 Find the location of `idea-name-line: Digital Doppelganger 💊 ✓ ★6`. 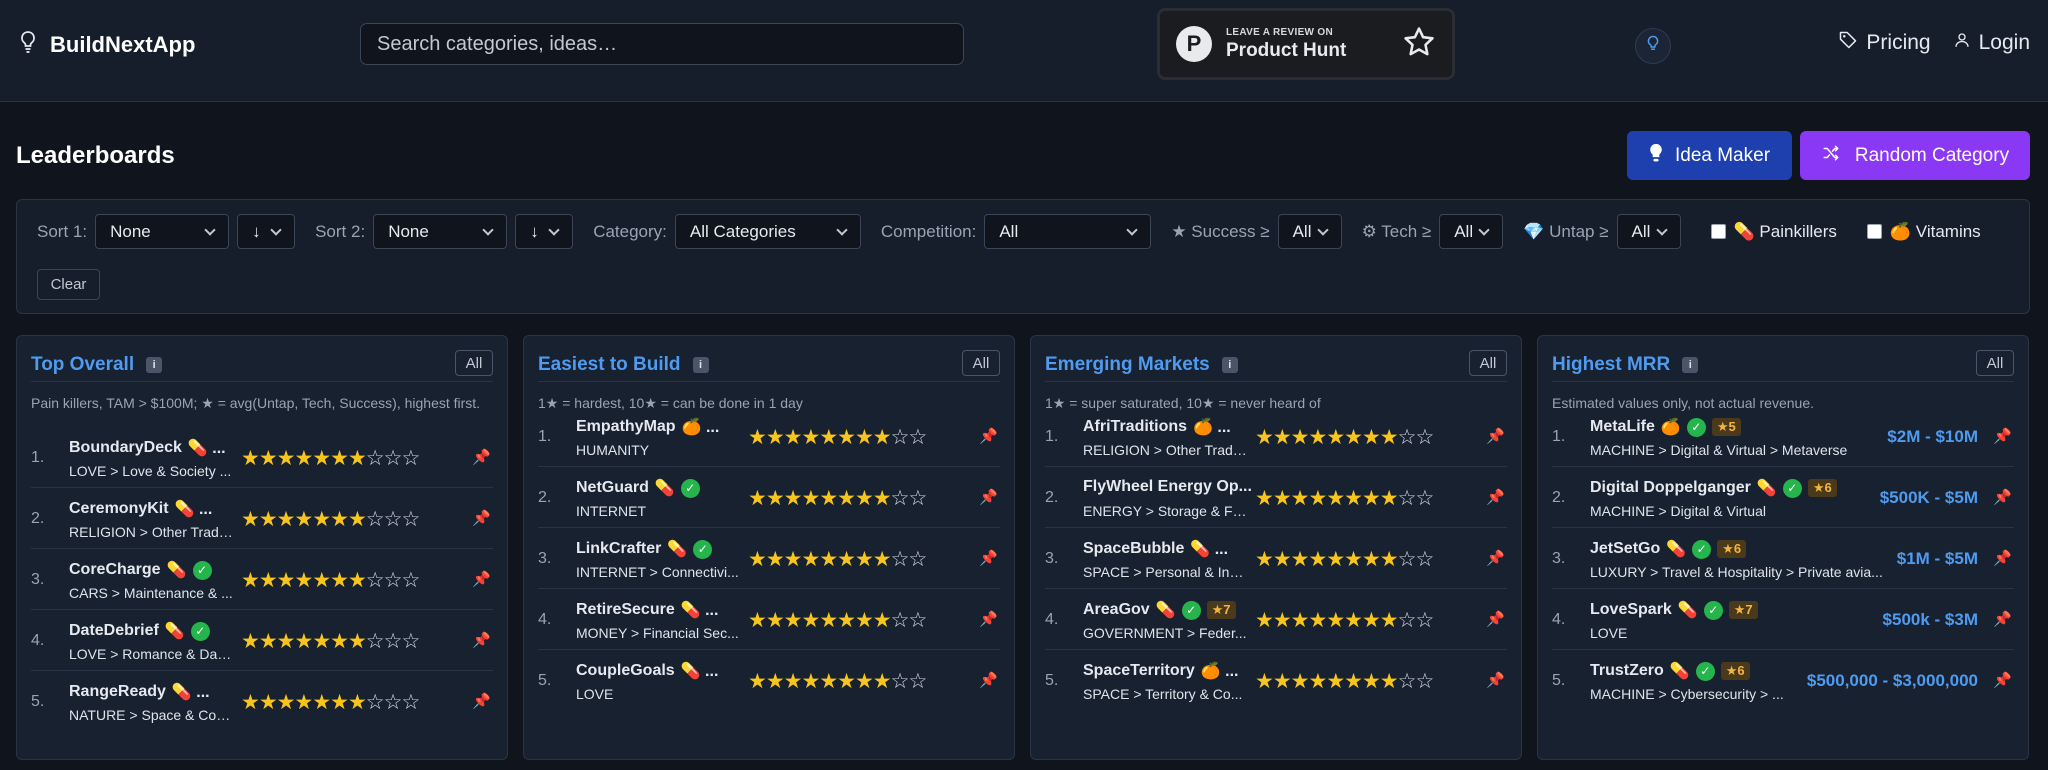

idea-name-line: Digital Doppelganger 💊 ✓ ★6 is located at coordinates (1713, 488).